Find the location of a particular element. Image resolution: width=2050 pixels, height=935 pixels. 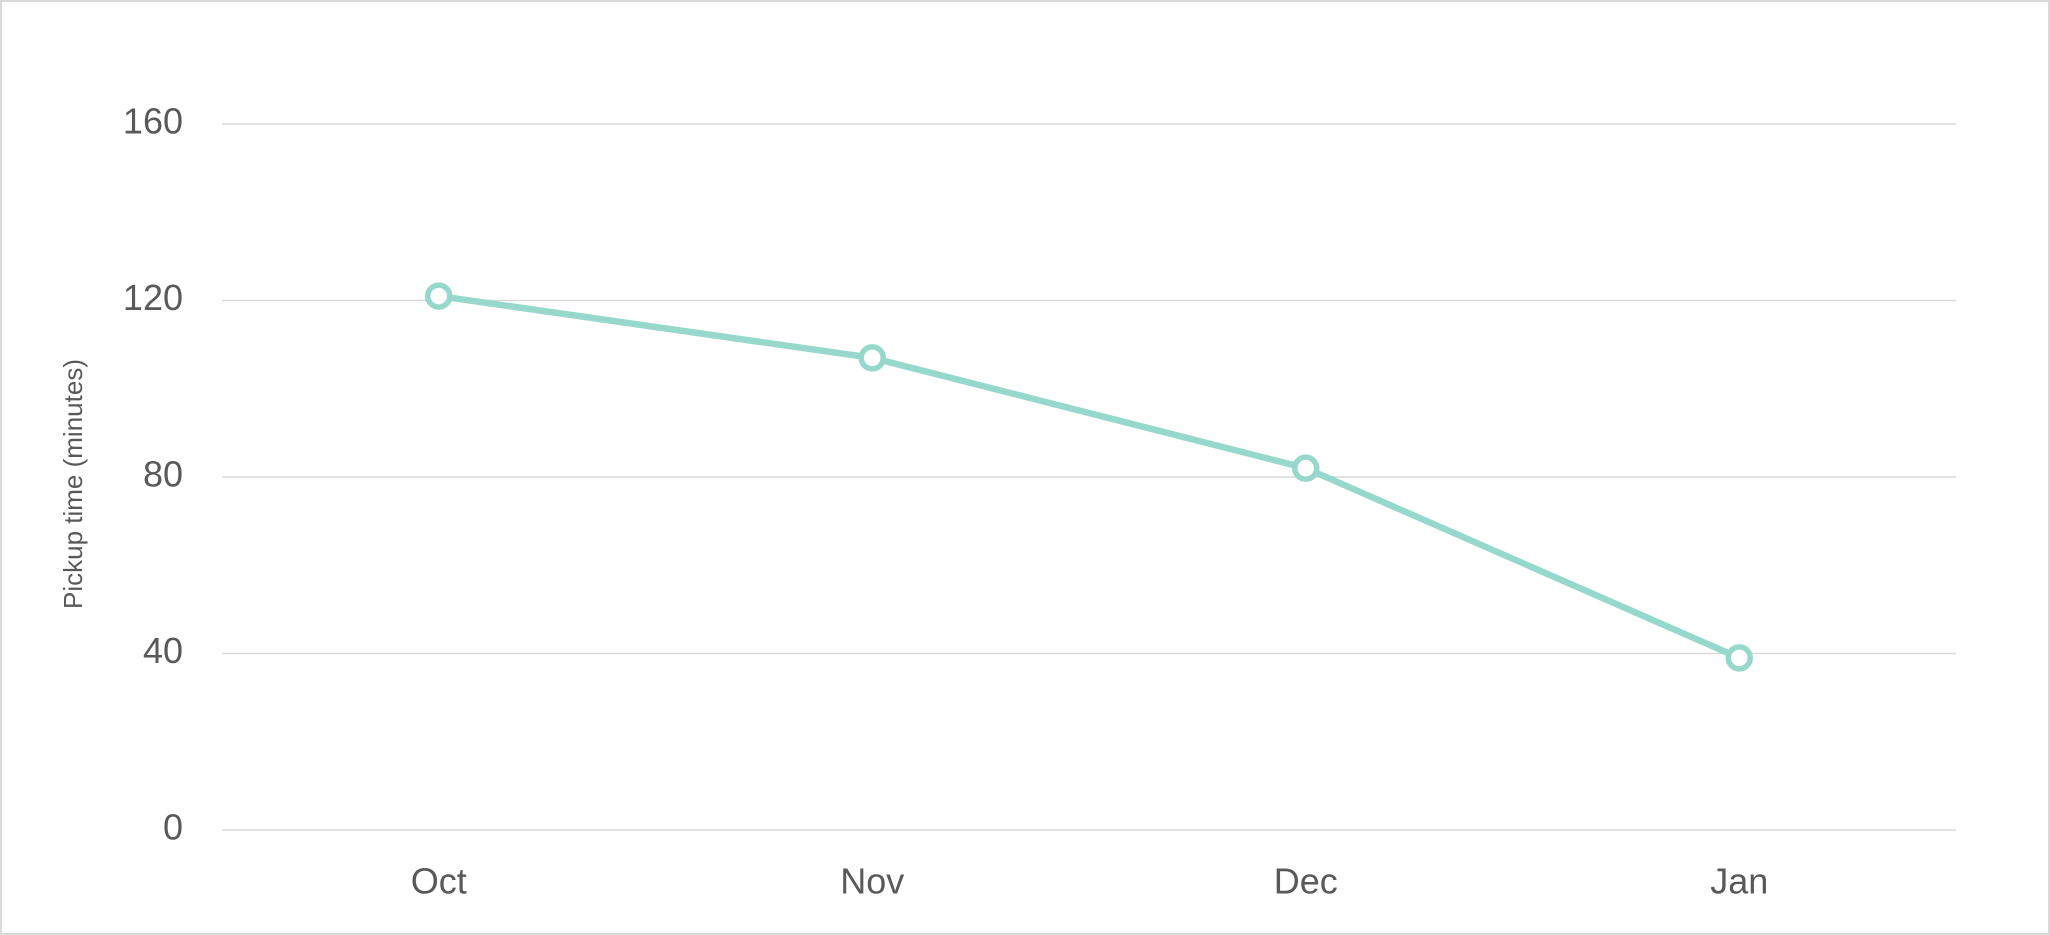

y-tick-label: 0 is located at coordinates (173, 827).